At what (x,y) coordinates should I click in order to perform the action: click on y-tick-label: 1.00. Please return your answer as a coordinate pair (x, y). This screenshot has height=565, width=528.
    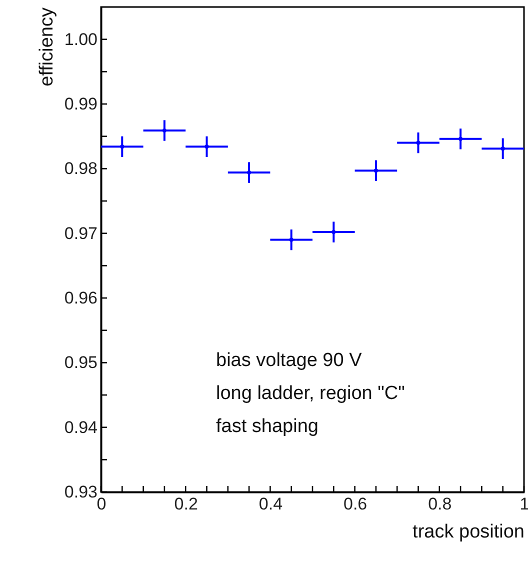
    Looking at the image, I should click on (81, 39).